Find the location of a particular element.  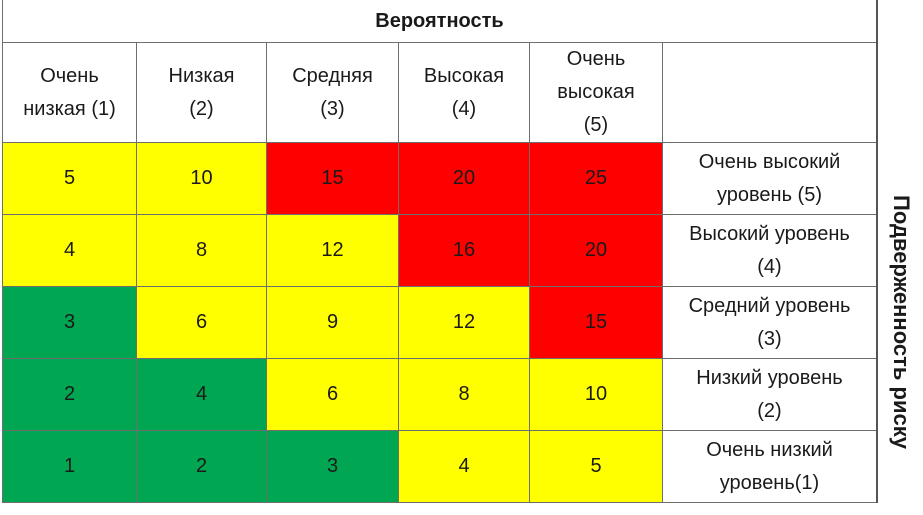

level-label-line: (2) is located at coordinates (769, 410).